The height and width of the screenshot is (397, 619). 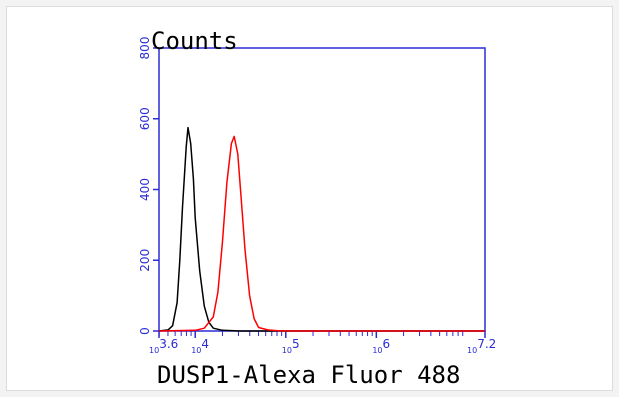 What do you see at coordinates (145, 331) in the screenshot?
I see `y-tick-label: 0` at bounding box center [145, 331].